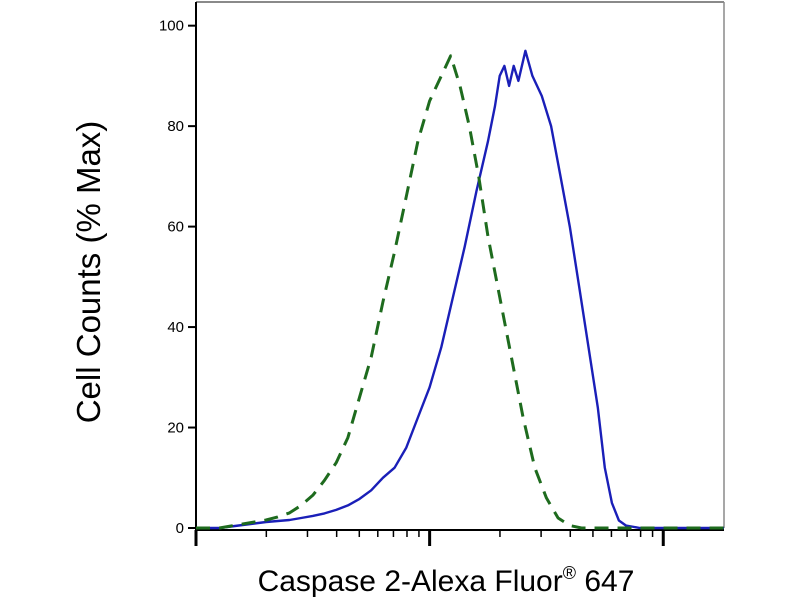 The width and height of the screenshot is (800, 600). What do you see at coordinates (429, 538) in the screenshot?
I see `x-axis` at bounding box center [429, 538].